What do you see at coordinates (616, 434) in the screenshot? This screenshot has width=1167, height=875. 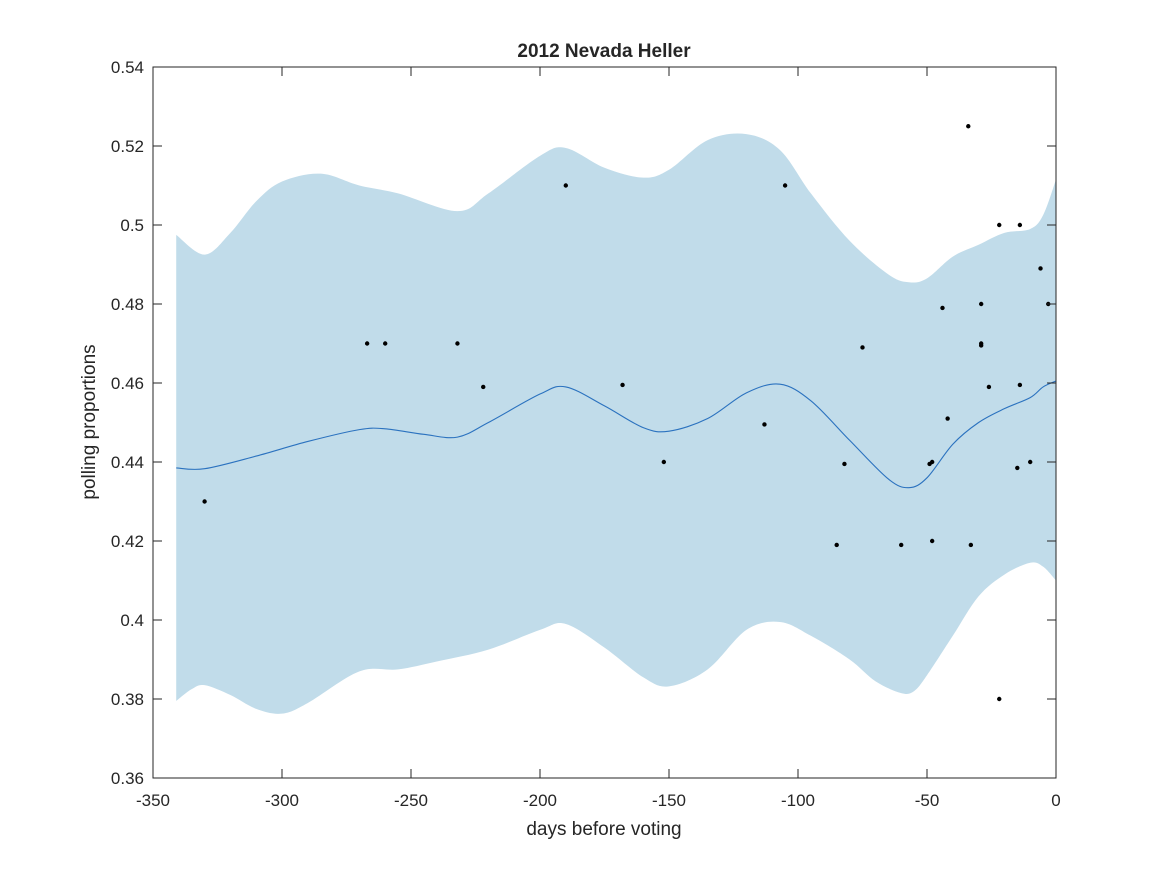 I see `mean-line` at bounding box center [616, 434].